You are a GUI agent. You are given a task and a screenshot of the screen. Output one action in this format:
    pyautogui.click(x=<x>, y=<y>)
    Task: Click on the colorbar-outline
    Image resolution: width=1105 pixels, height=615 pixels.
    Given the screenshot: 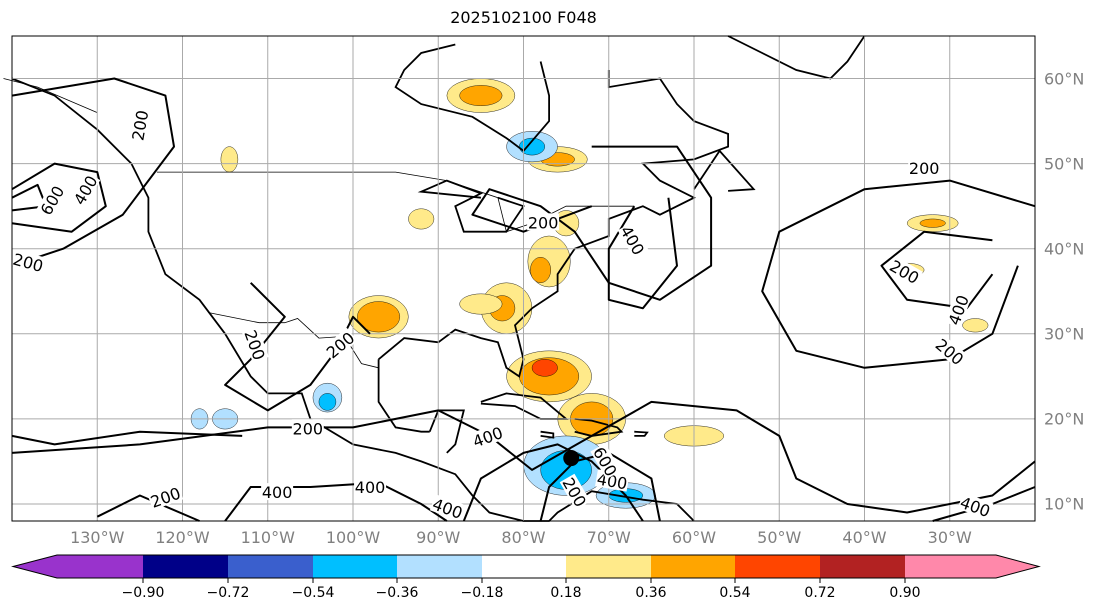 What is the action you would take?
    pyautogui.click(x=526, y=566)
    